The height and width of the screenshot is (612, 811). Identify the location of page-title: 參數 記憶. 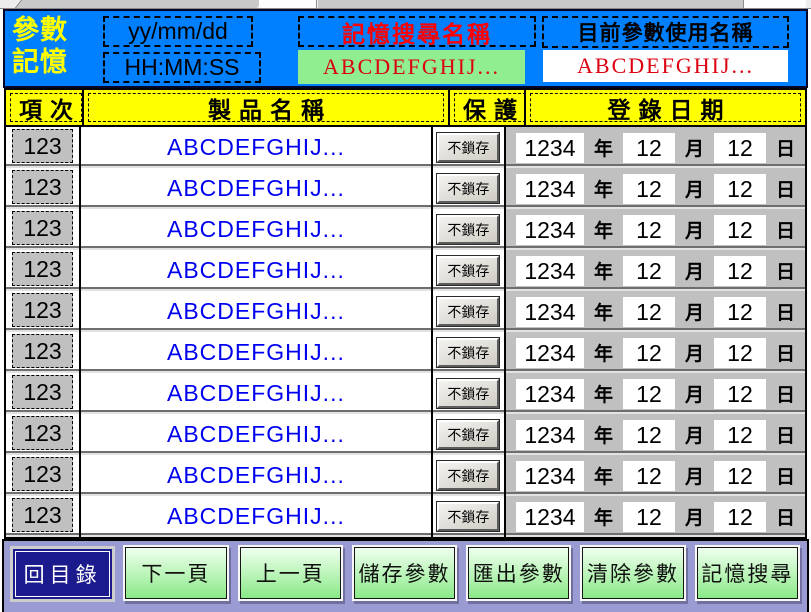
(40, 47).